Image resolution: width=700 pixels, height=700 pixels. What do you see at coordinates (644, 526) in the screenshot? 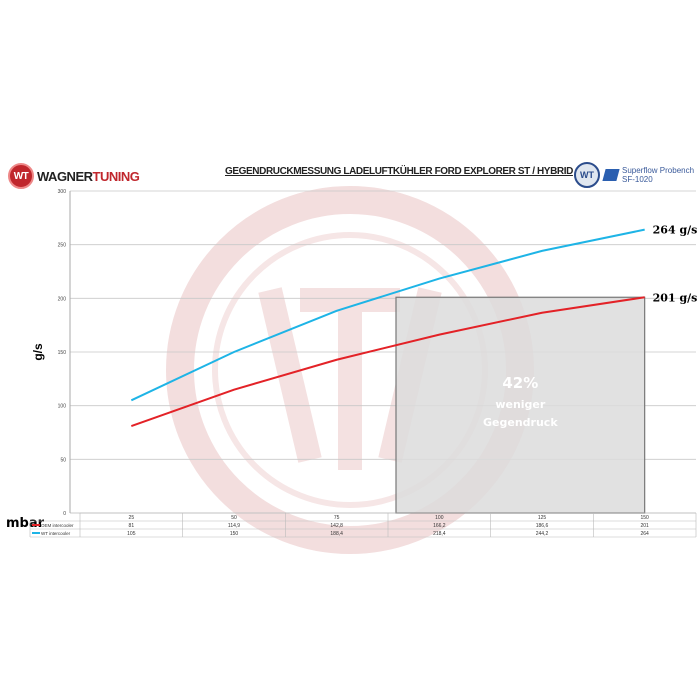
I see `table-cell: 201` at bounding box center [644, 526].